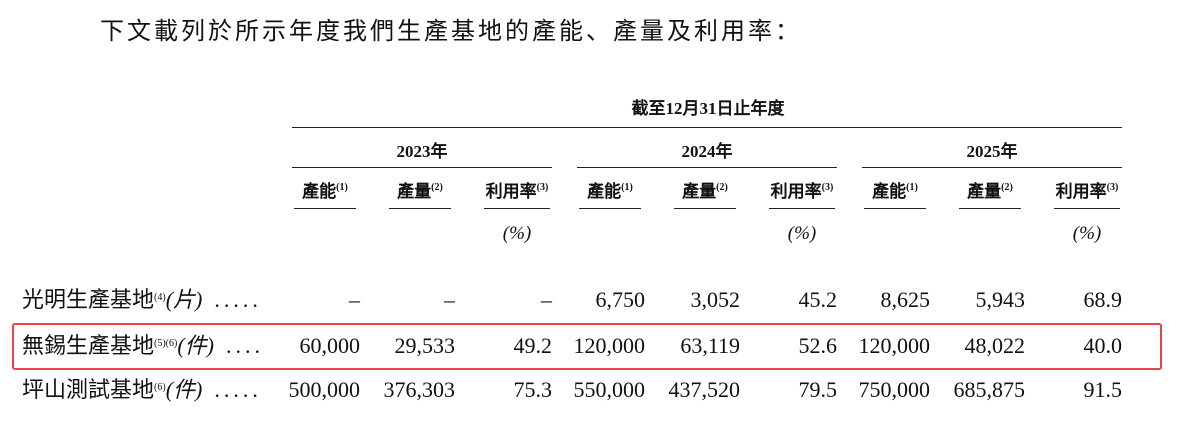  Describe the element at coordinates (1000, 299) in the screenshot. I see `cell: 5,943` at that location.